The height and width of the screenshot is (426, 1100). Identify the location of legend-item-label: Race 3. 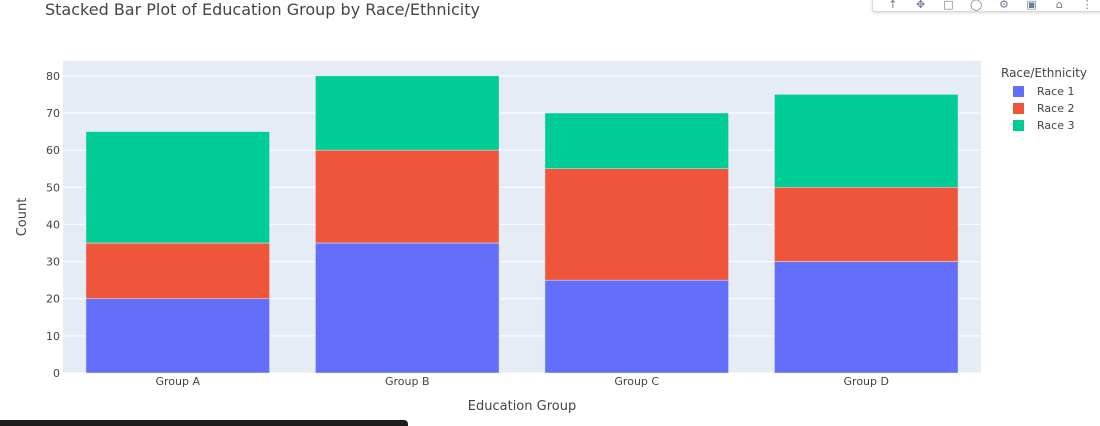
(1055, 125).